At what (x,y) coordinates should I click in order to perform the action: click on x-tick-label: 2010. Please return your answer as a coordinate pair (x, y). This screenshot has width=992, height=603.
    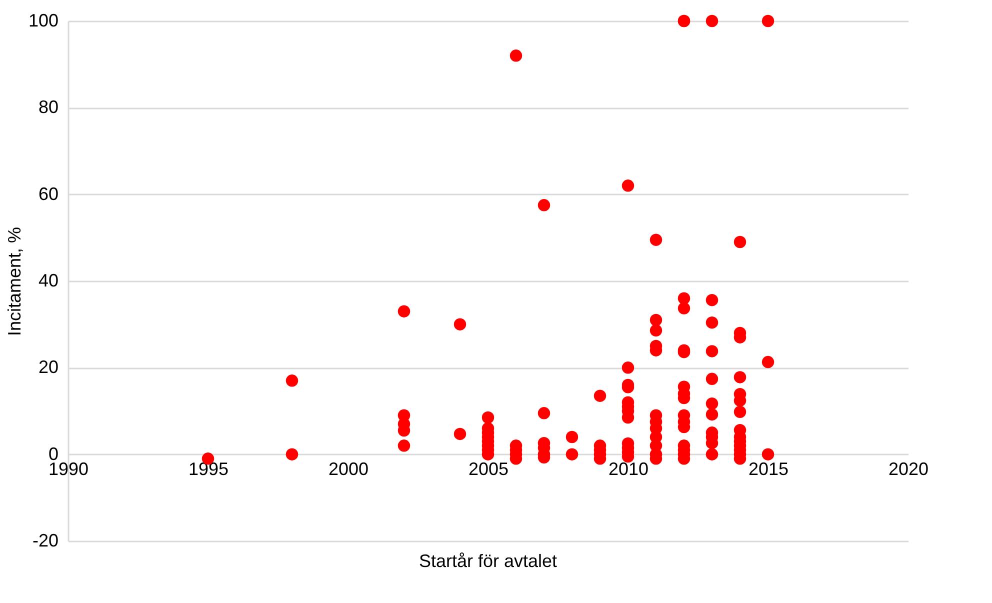
    Looking at the image, I should click on (628, 468).